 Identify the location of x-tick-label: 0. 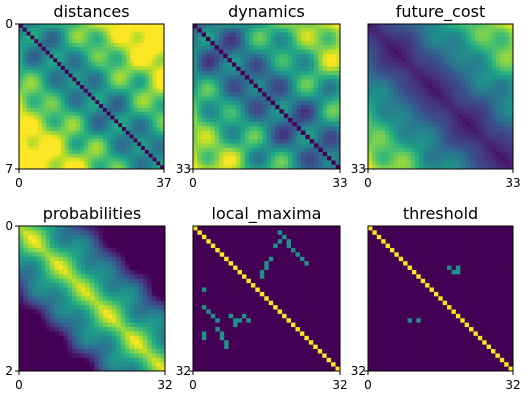
(368, 183).